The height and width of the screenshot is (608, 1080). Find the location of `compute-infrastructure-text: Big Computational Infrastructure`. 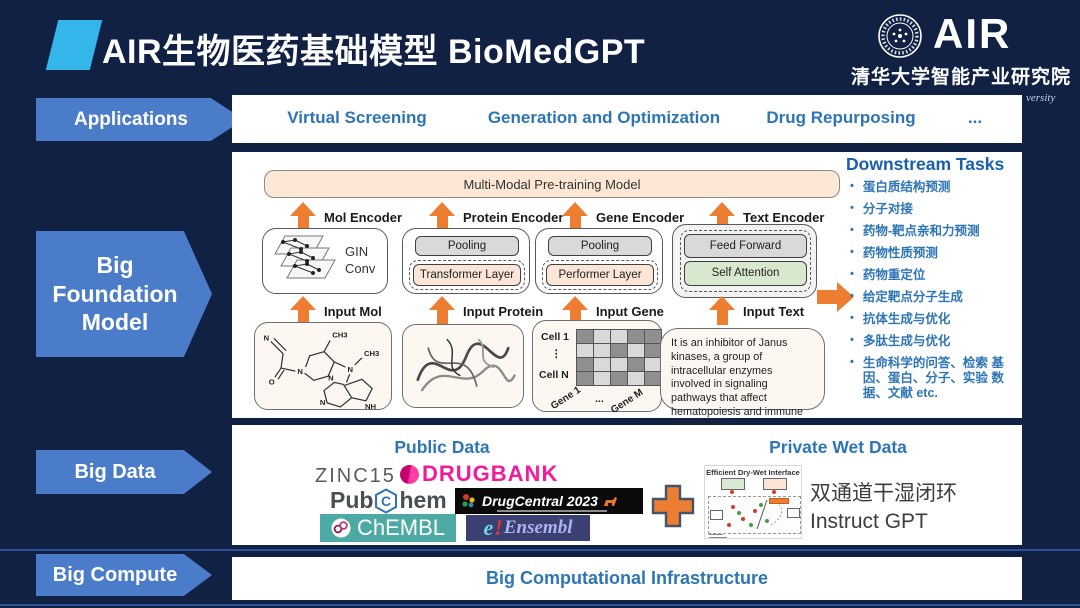

compute-infrastructure-text: Big Computational Infrastructure is located at coordinates (626, 578).